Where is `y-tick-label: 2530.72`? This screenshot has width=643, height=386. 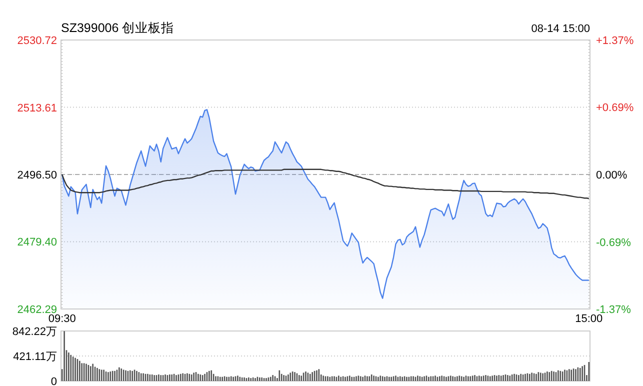 y-tick-label: 2530.72 is located at coordinates (37, 41).